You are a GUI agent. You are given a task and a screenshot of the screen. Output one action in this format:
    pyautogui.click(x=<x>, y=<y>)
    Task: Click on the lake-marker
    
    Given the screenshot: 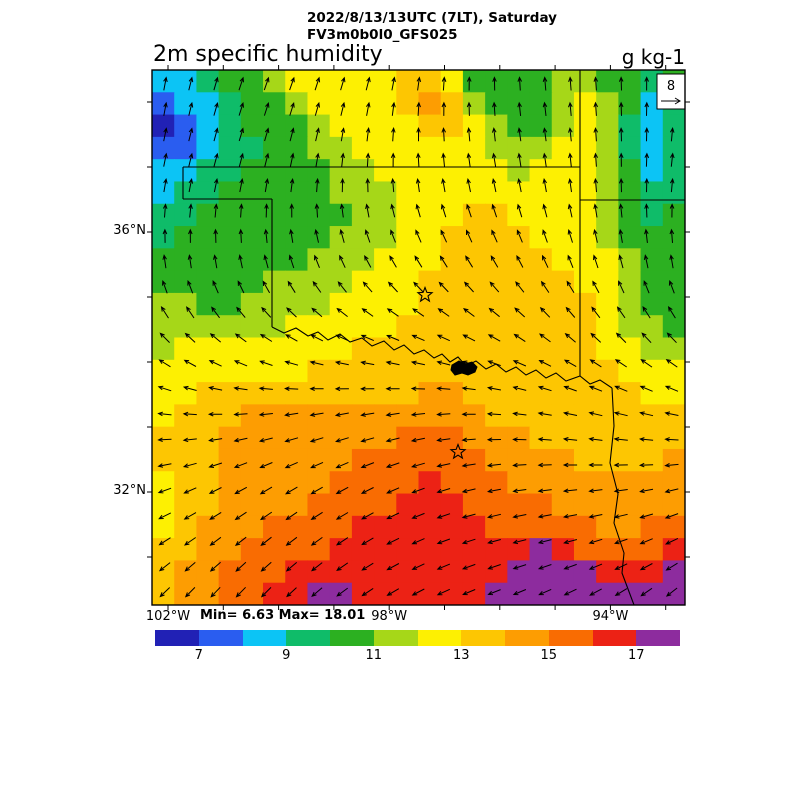 What is the action you would take?
    pyautogui.click(x=464, y=368)
    